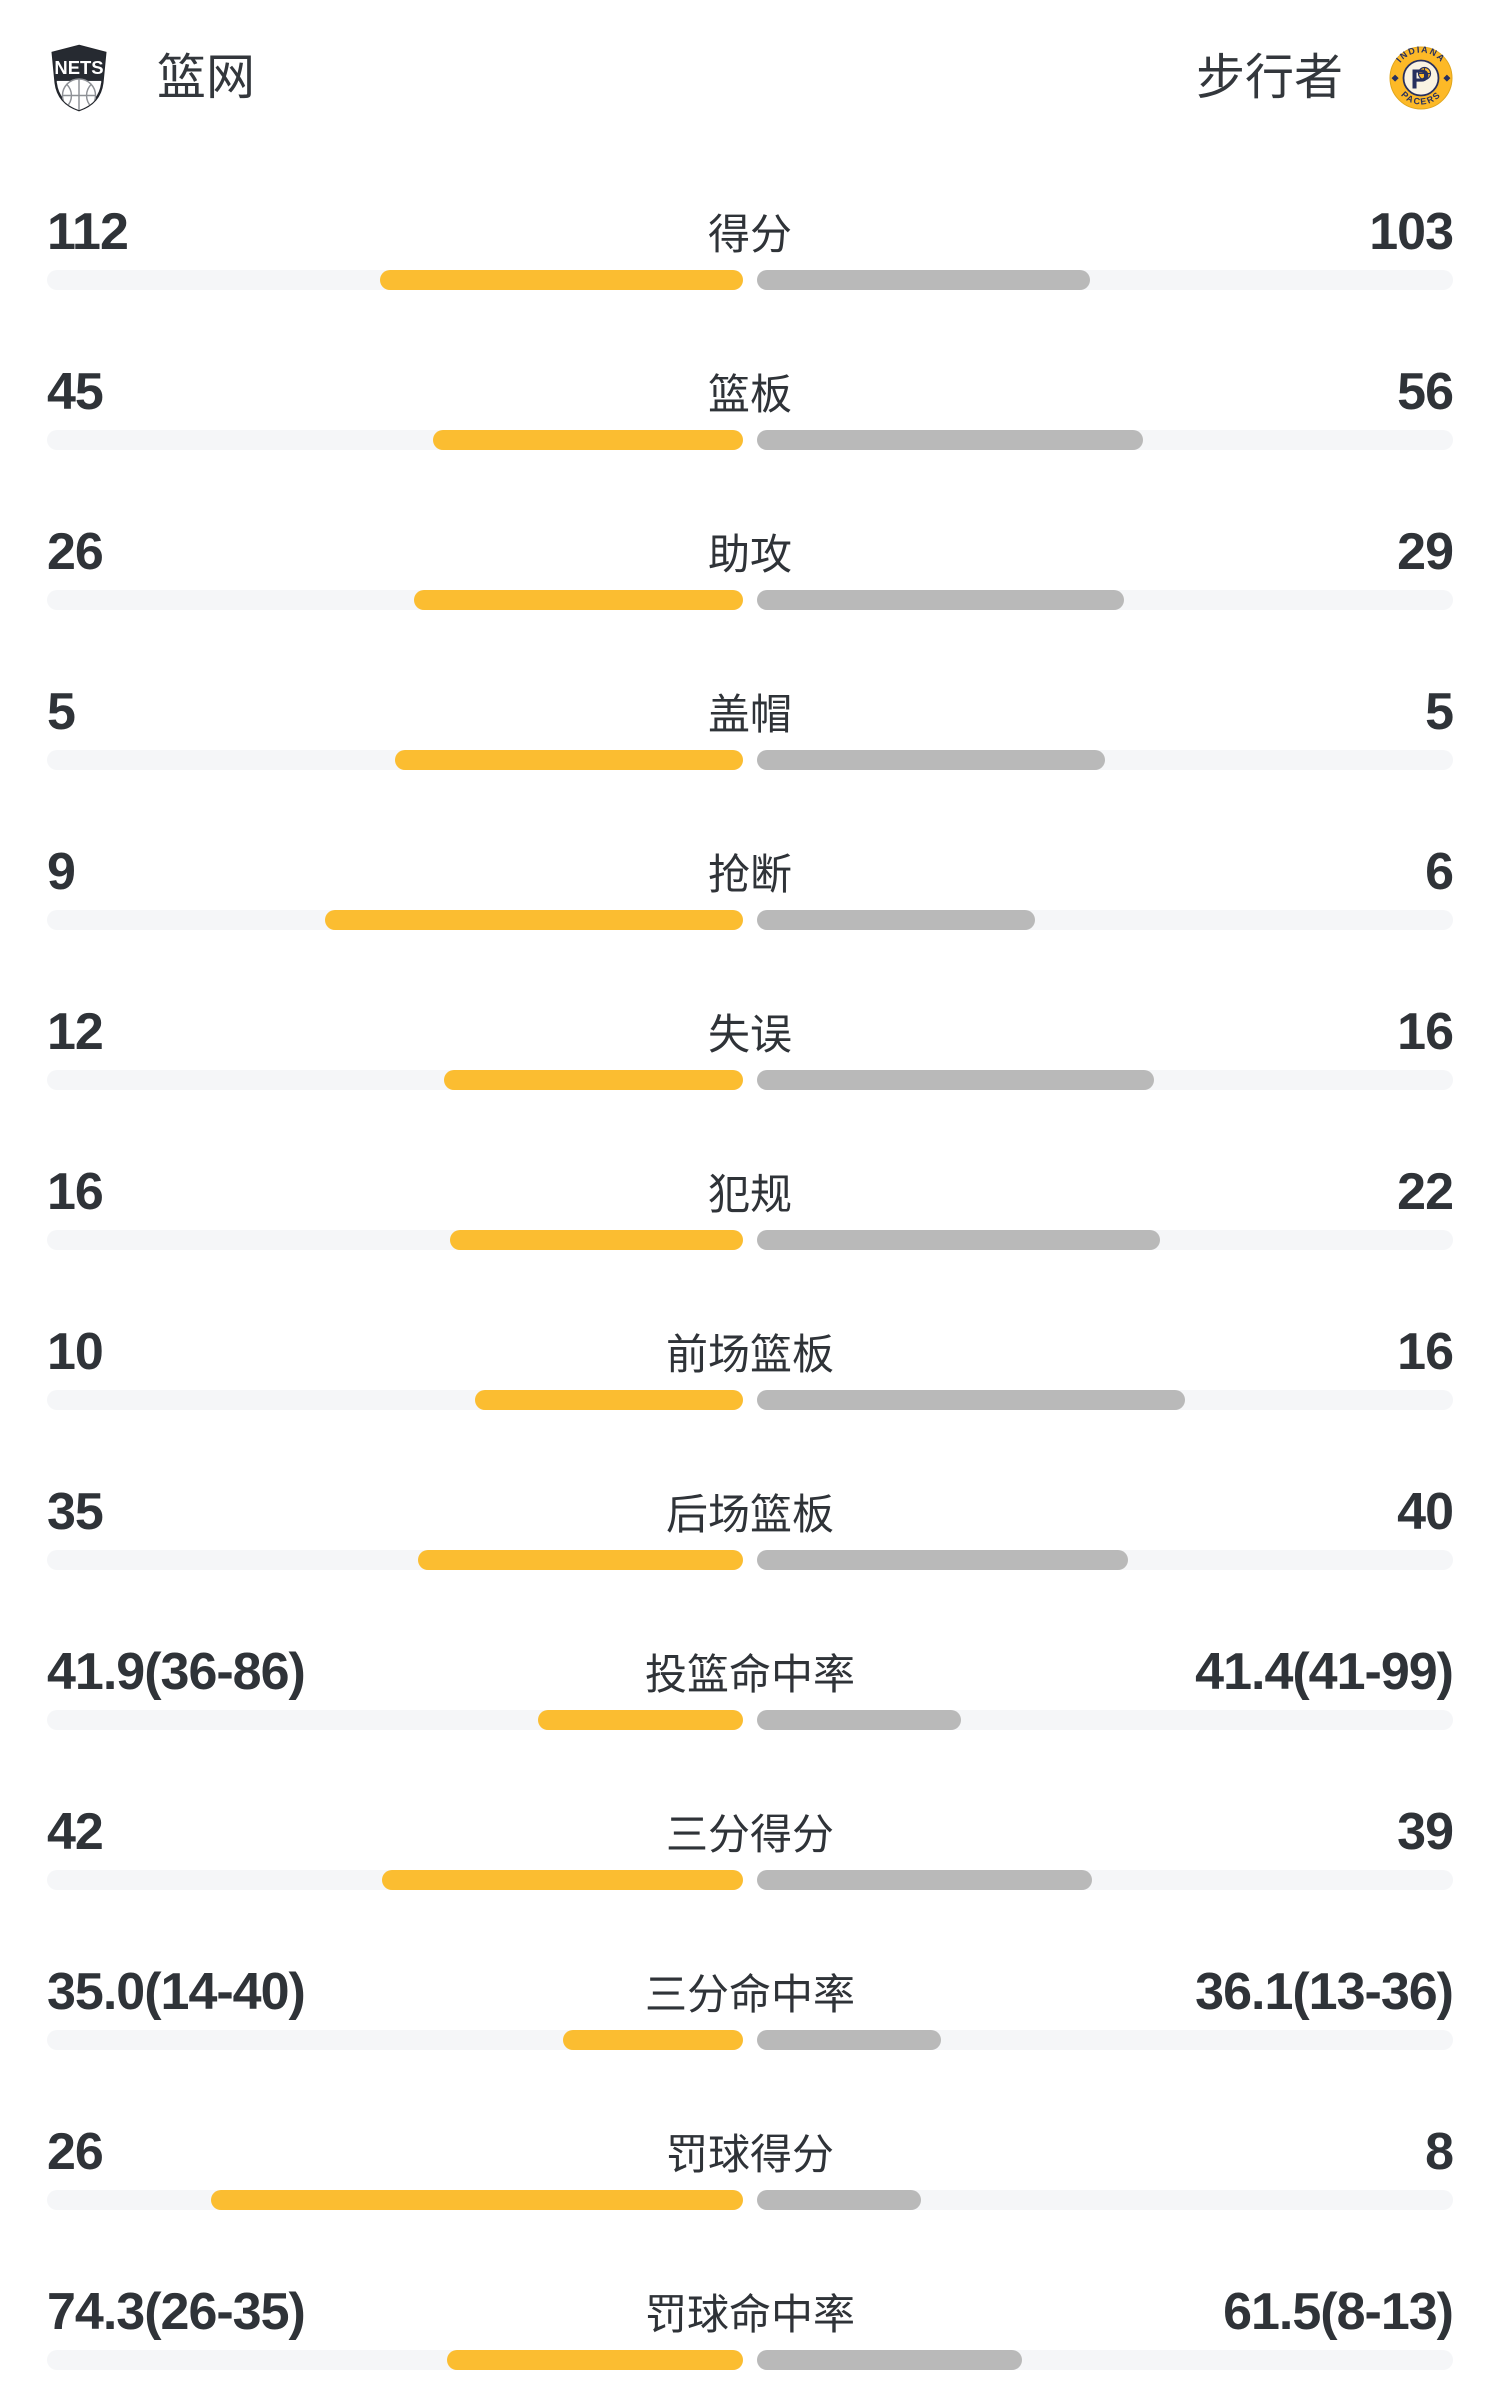  What do you see at coordinates (75, 1352) in the screenshot?
I see `home-value: 10` at bounding box center [75, 1352].